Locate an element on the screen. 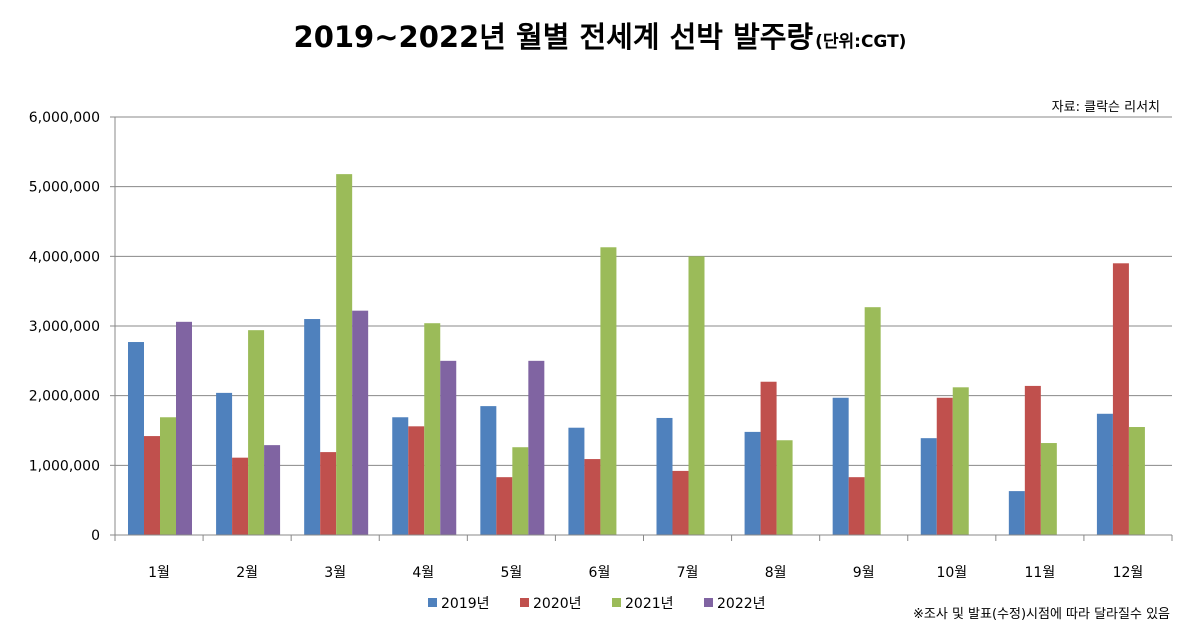 The height and width of the screenshot is (629, 1197). legend-label: 2019년 is located at coordinates (465, 604).